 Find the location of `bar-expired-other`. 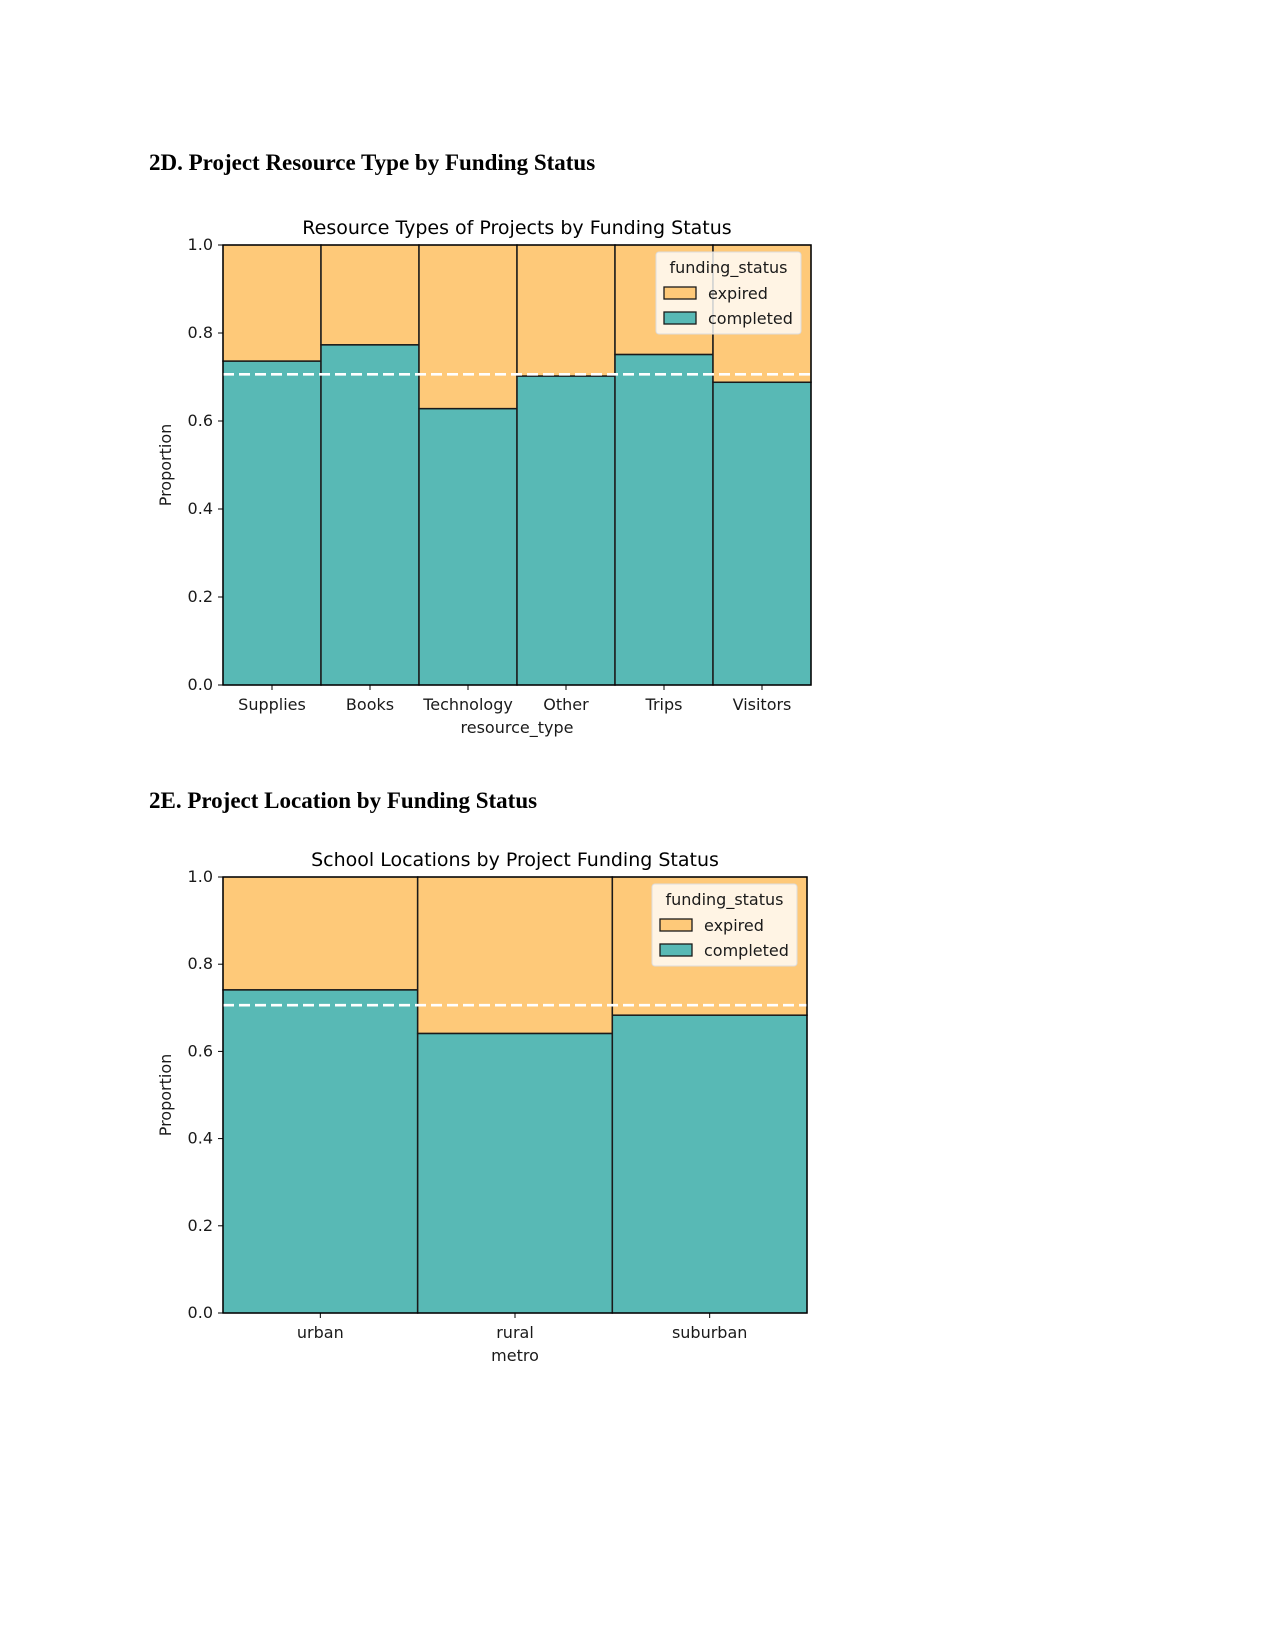

bar-expired-other is located at coordinates (566, 310).